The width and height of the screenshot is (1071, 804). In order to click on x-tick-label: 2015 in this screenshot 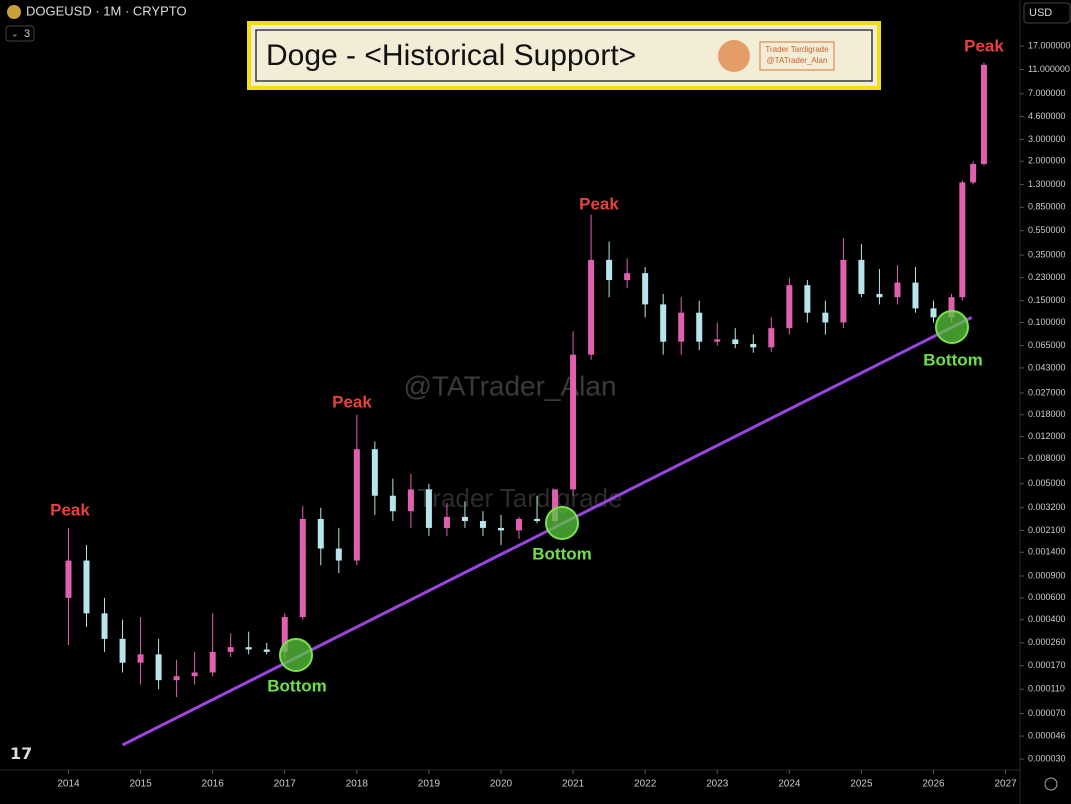, I will do `click(140, 784)`.